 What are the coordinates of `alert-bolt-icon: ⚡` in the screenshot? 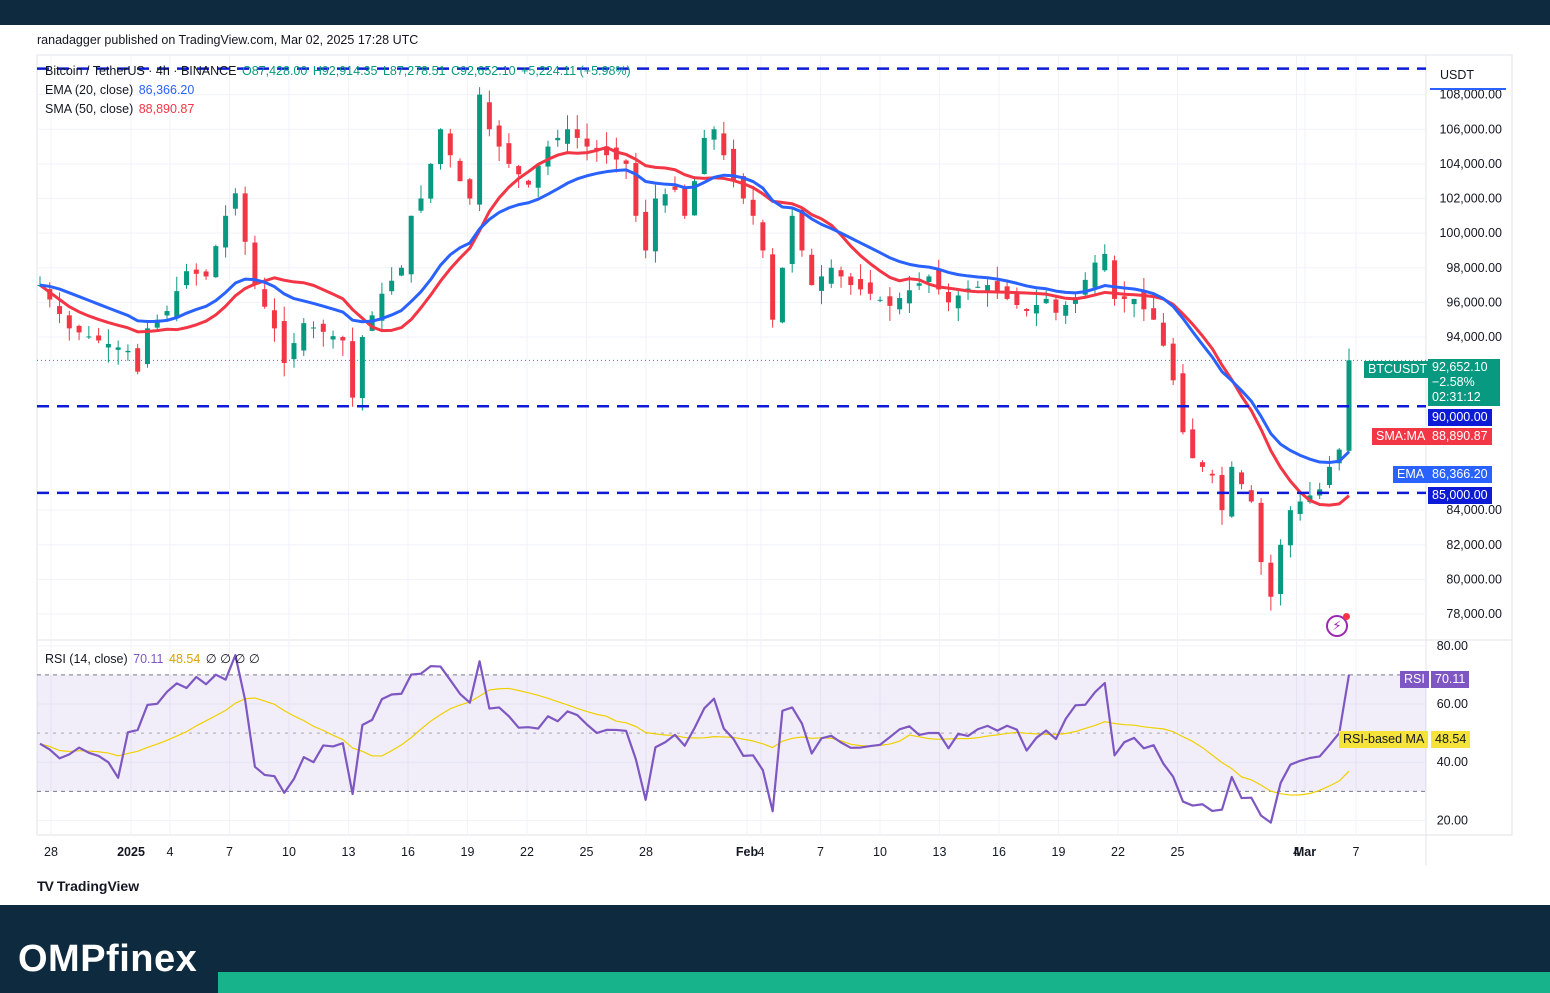 It's located at (1338, 625).